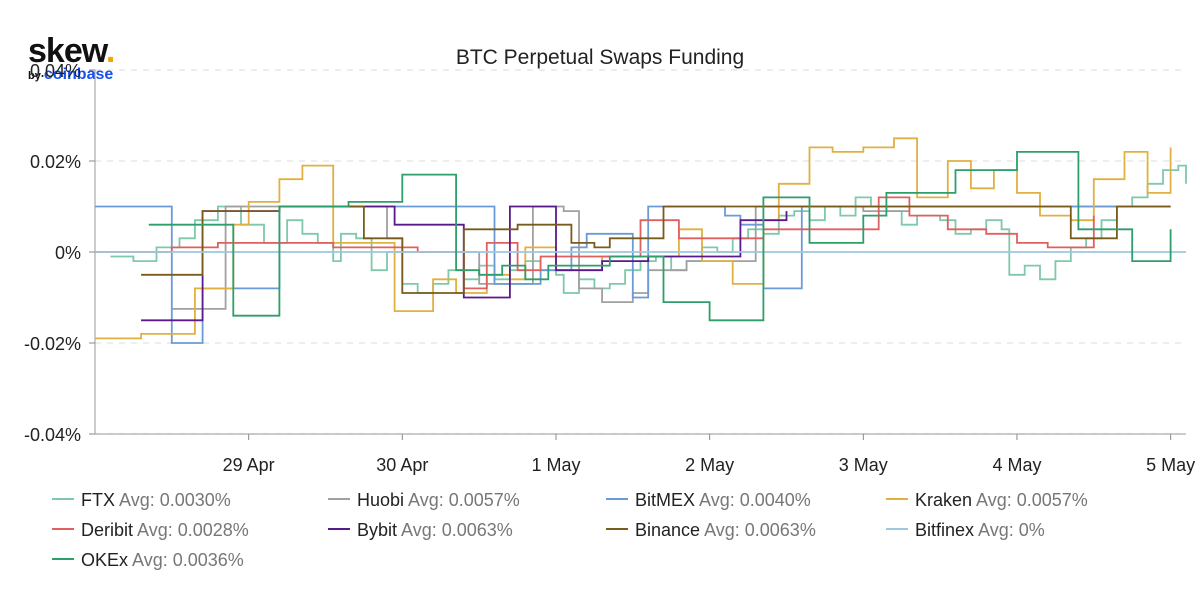 This screenshot has width=1200, height=610. Describe the element at coordinates (55, 71) in the screenshot. I see `y-tick-label: 0.04%` at that location.